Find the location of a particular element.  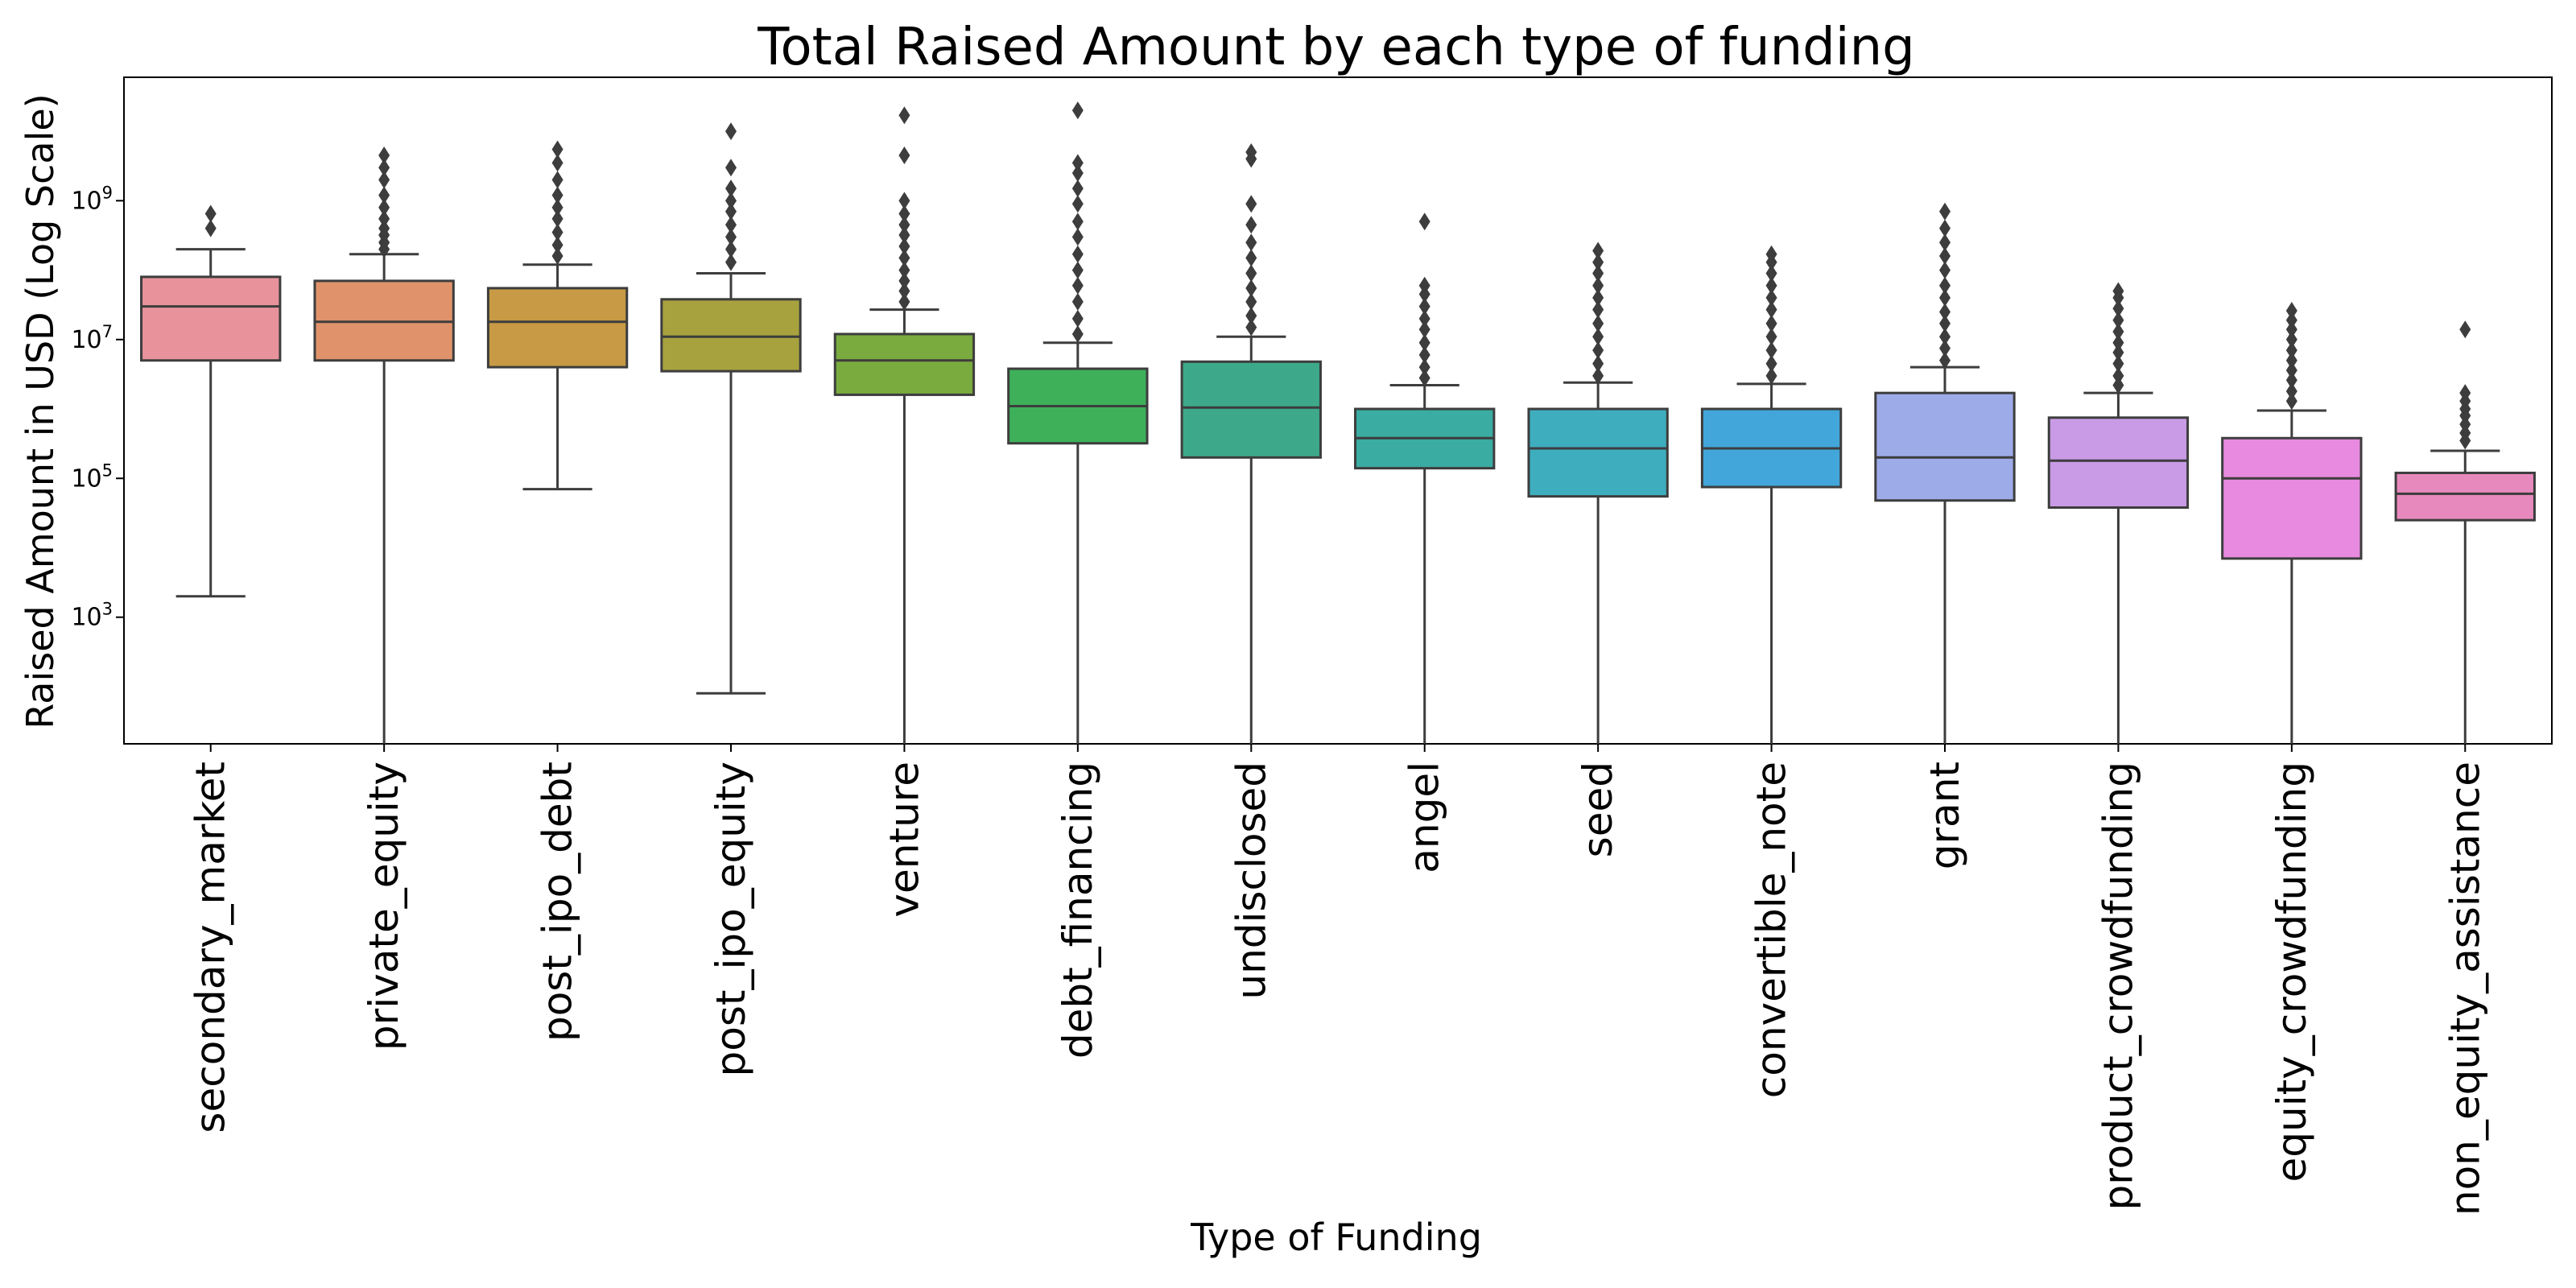

x-tick-label: product_crowdfunding is located at coordinates (2118, 986).